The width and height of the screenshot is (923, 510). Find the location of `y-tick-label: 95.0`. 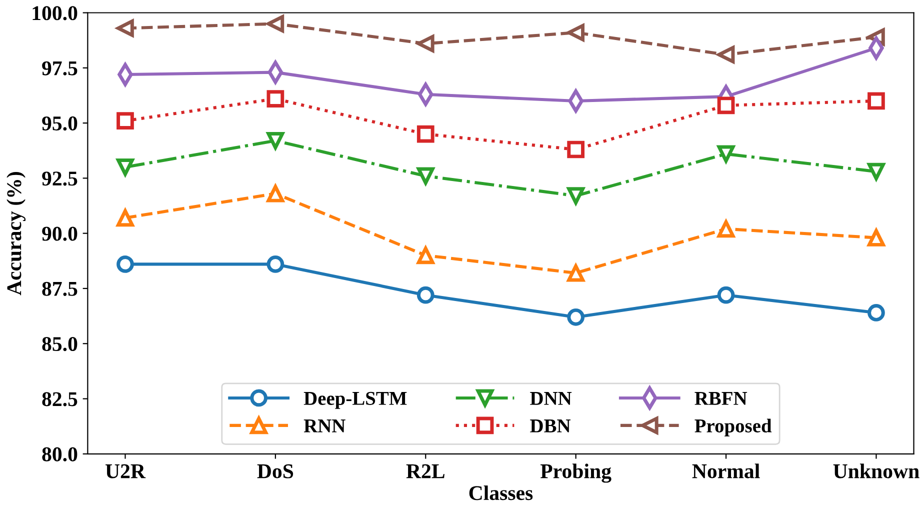

y-tick-label: 95.0 is located at coordinates (60, 123).